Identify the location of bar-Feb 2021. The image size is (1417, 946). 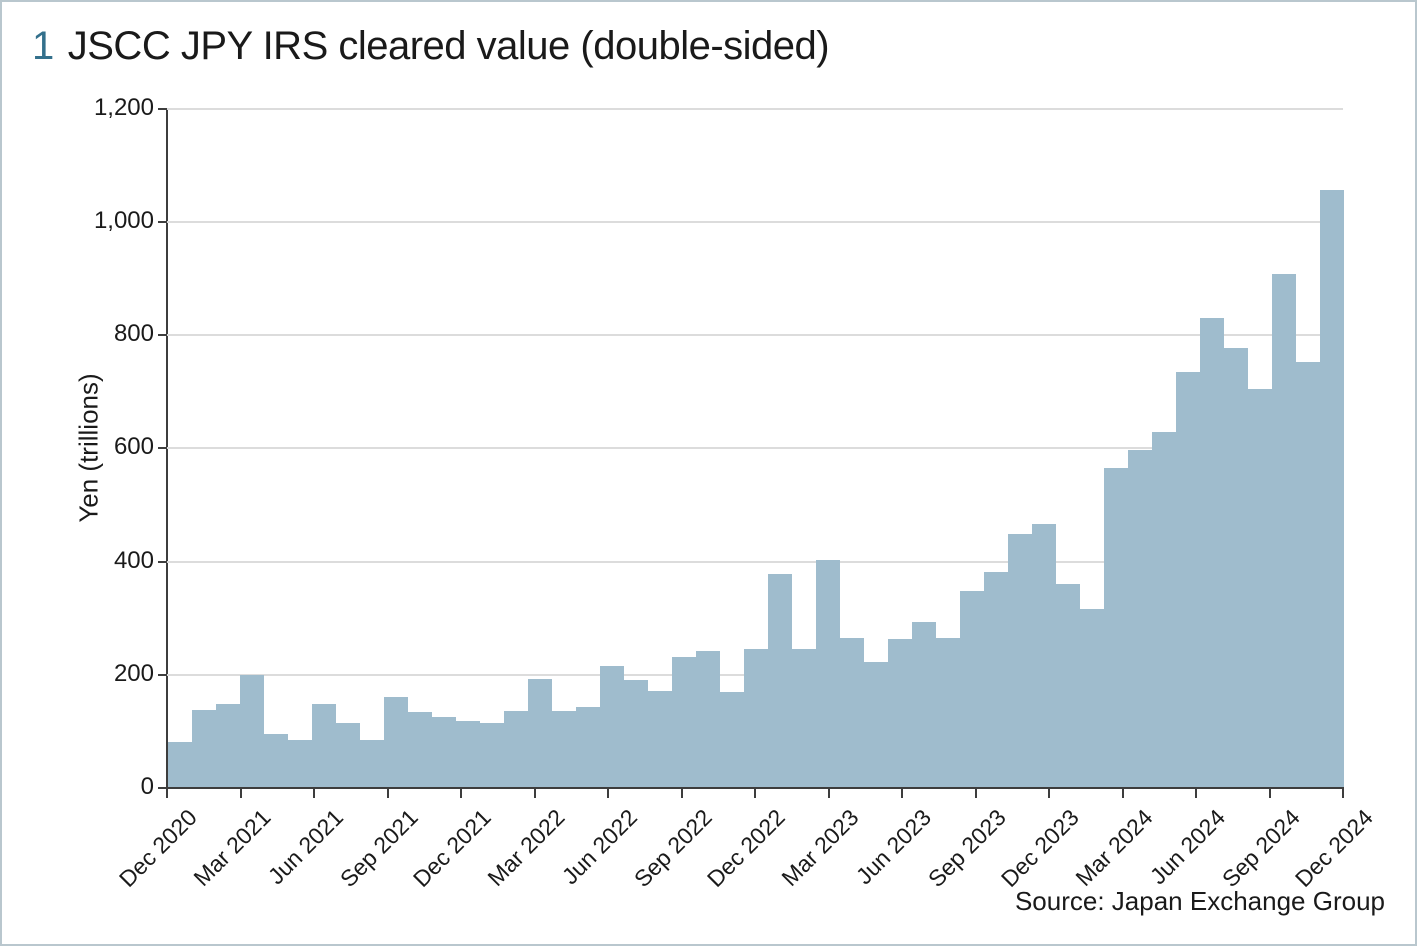
(228, 746).